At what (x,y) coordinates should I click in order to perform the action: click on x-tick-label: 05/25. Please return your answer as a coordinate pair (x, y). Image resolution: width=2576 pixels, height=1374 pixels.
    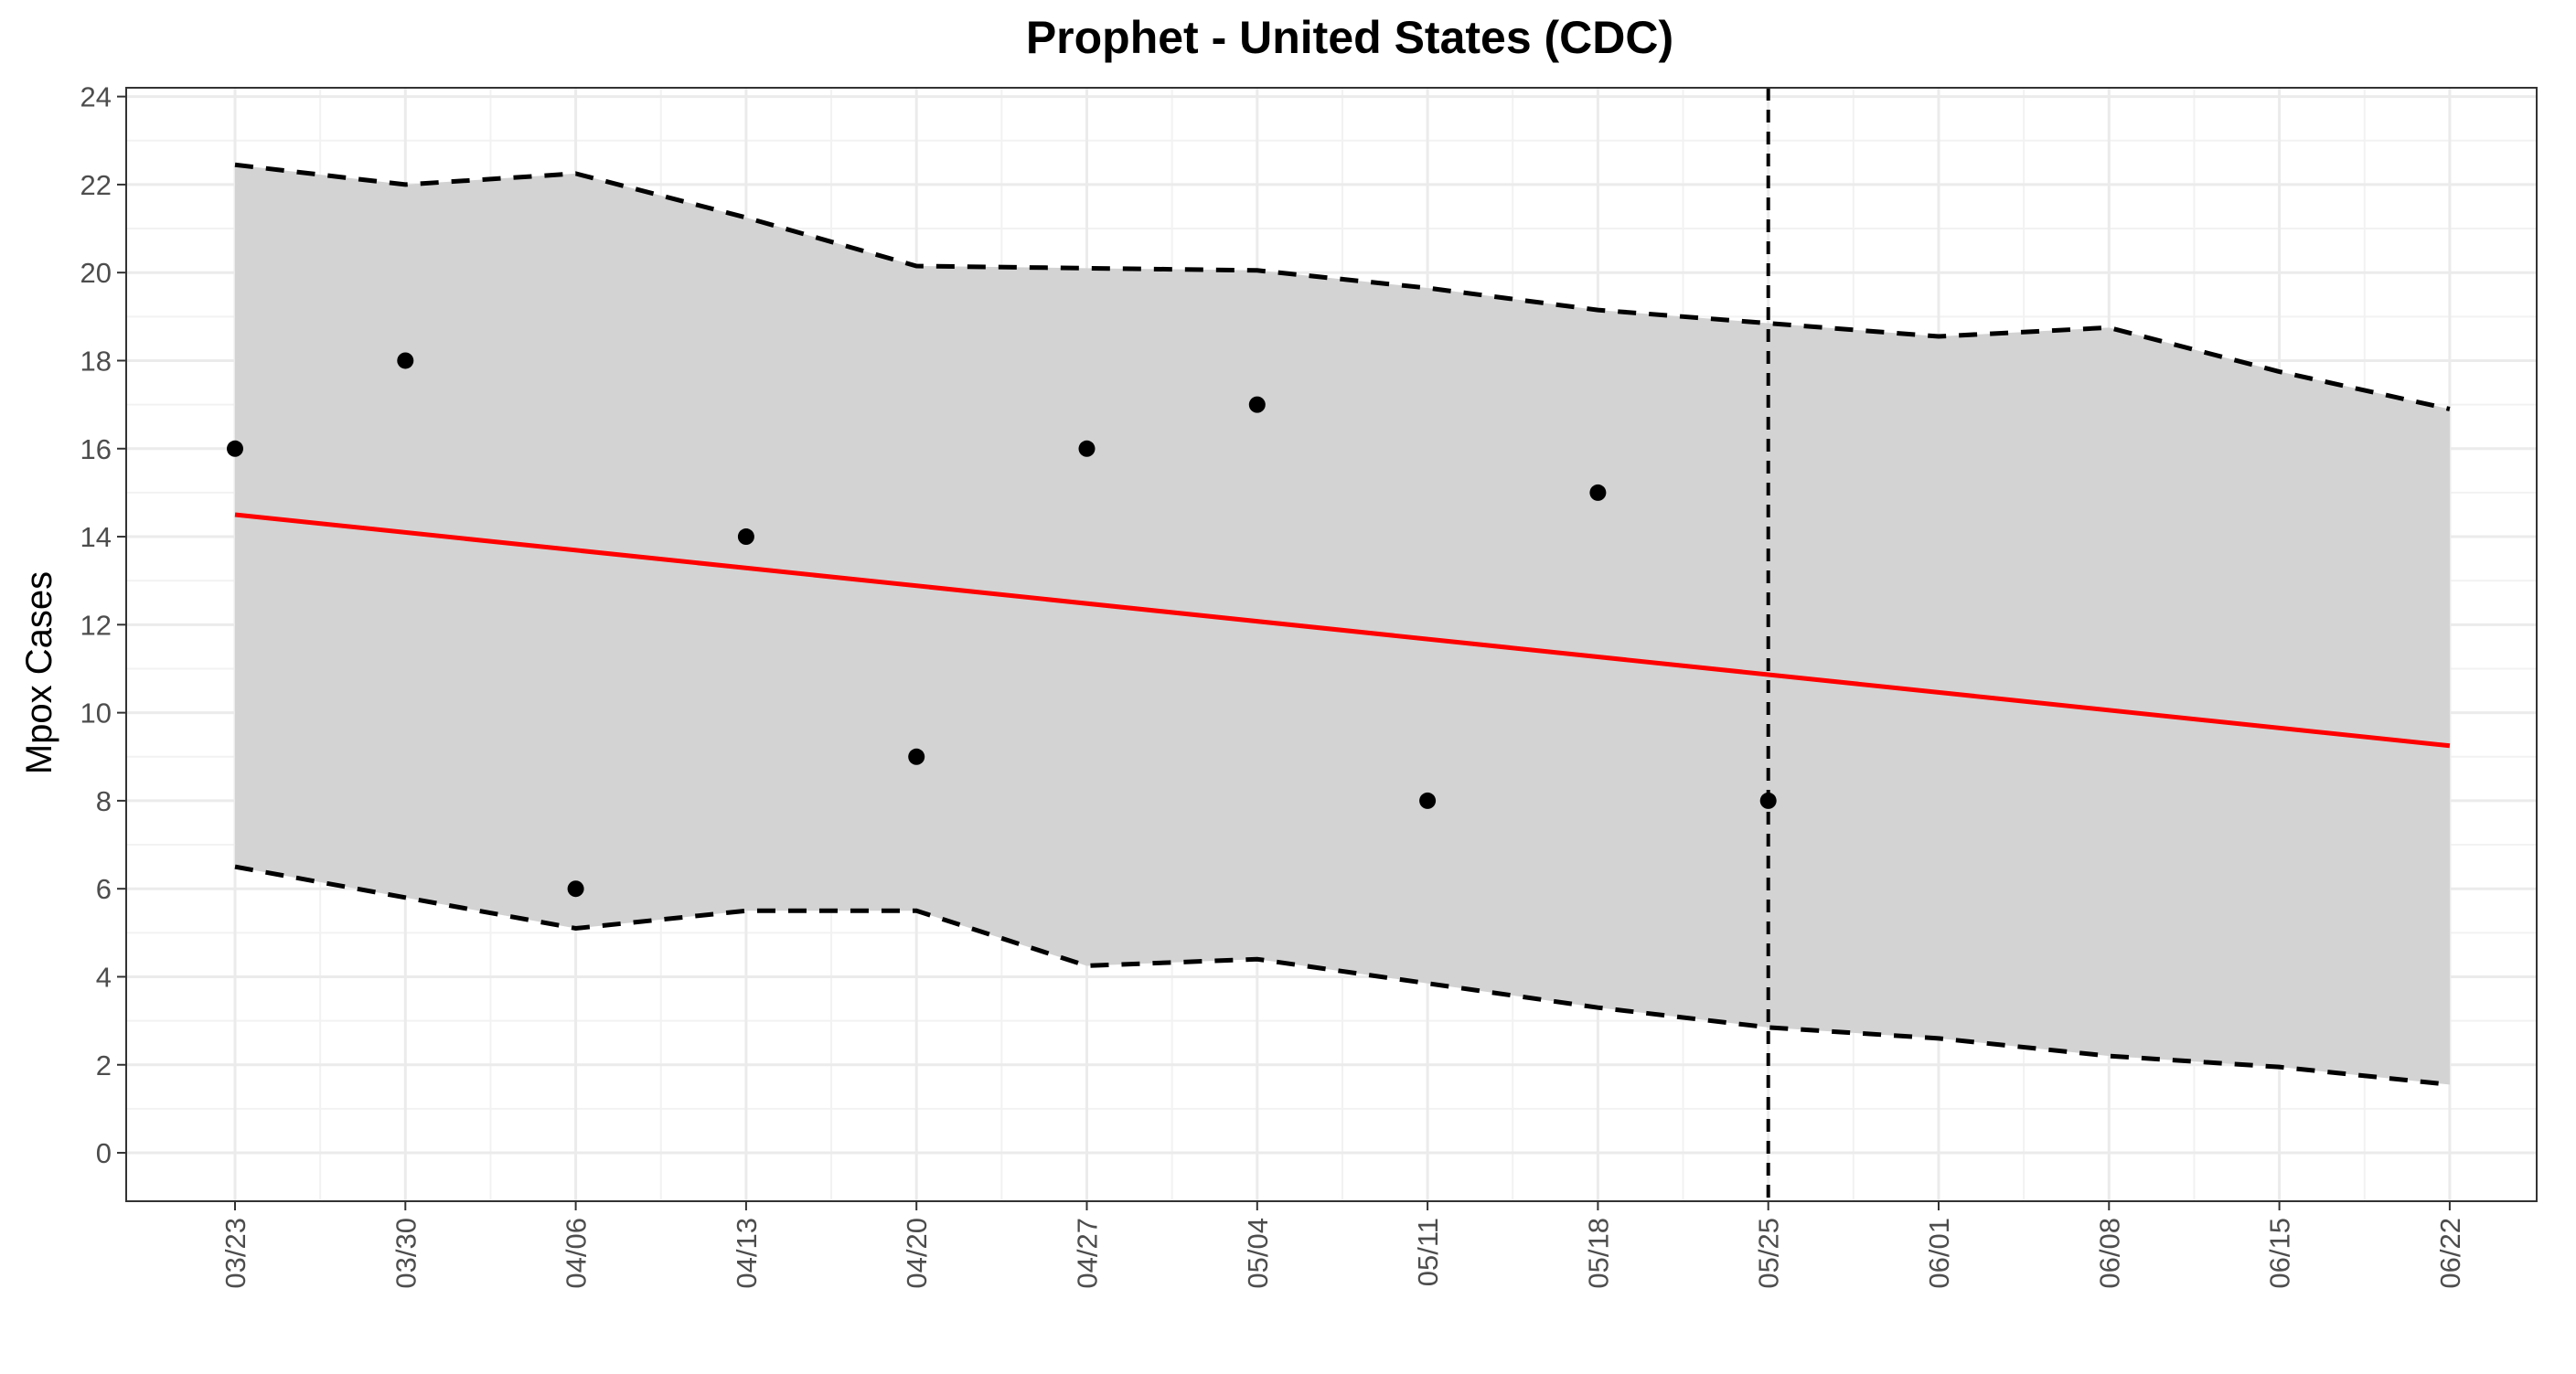
    Looking at the image, I should click on (1769, 1253).